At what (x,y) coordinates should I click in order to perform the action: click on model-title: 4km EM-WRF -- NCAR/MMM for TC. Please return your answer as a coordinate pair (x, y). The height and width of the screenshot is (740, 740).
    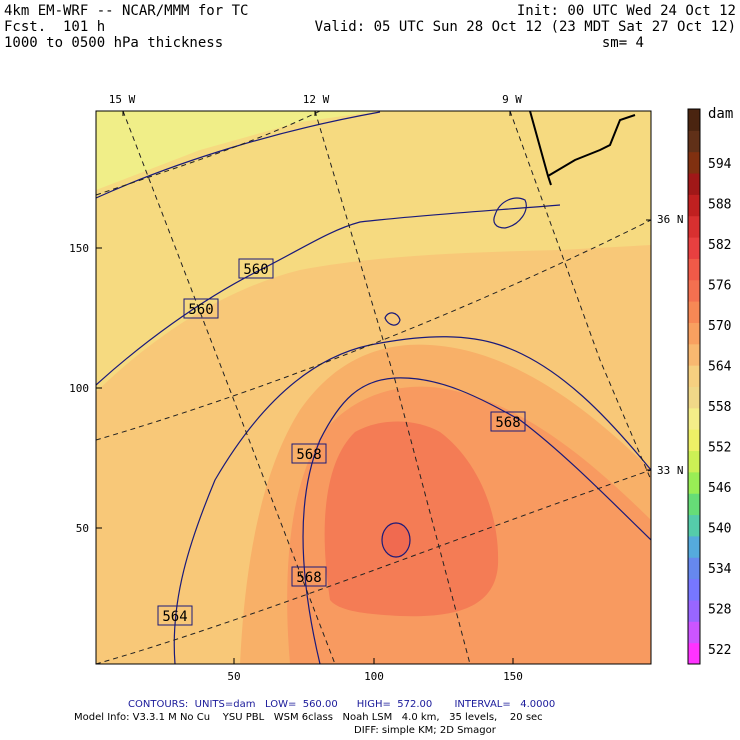
    Looking at the image, I should click on (126, 11).